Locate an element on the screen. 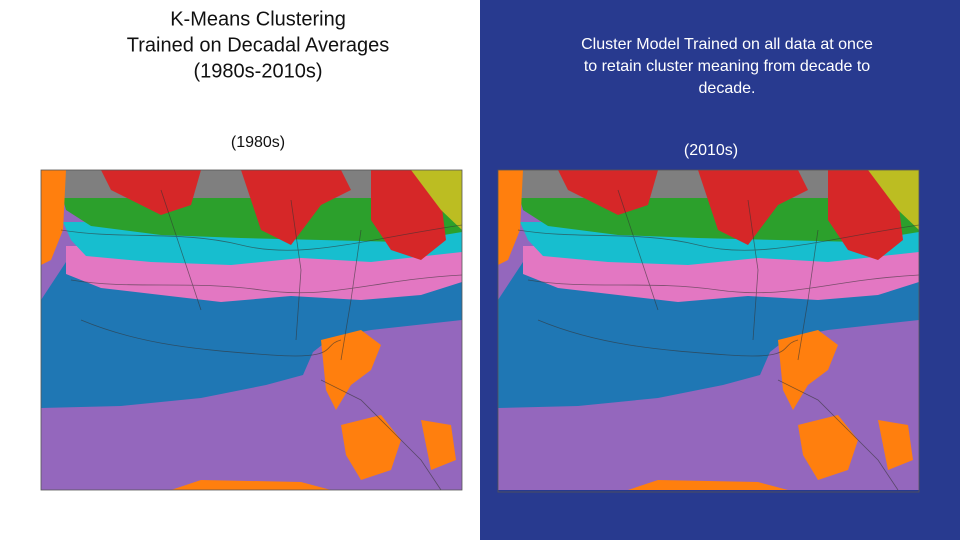 The height and width of the screenshot is (540, 960). map-label: (1980s) is located at coordinates (258, 142).